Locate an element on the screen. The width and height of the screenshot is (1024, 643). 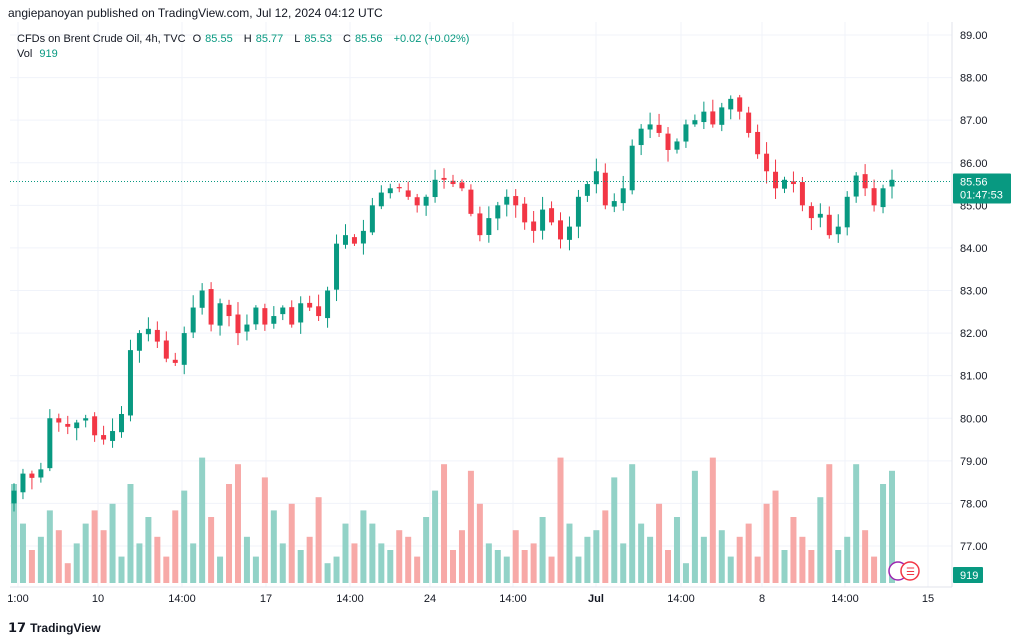
price-tick-label: 83.00 is located at coordinates (974, 292).